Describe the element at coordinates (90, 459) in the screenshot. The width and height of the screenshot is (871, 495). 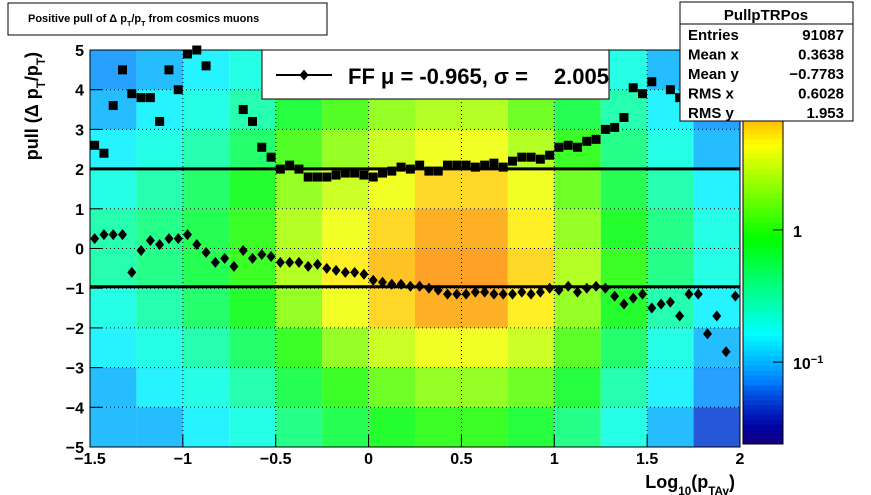
I see `x-tick-label: −1.5` at that location.